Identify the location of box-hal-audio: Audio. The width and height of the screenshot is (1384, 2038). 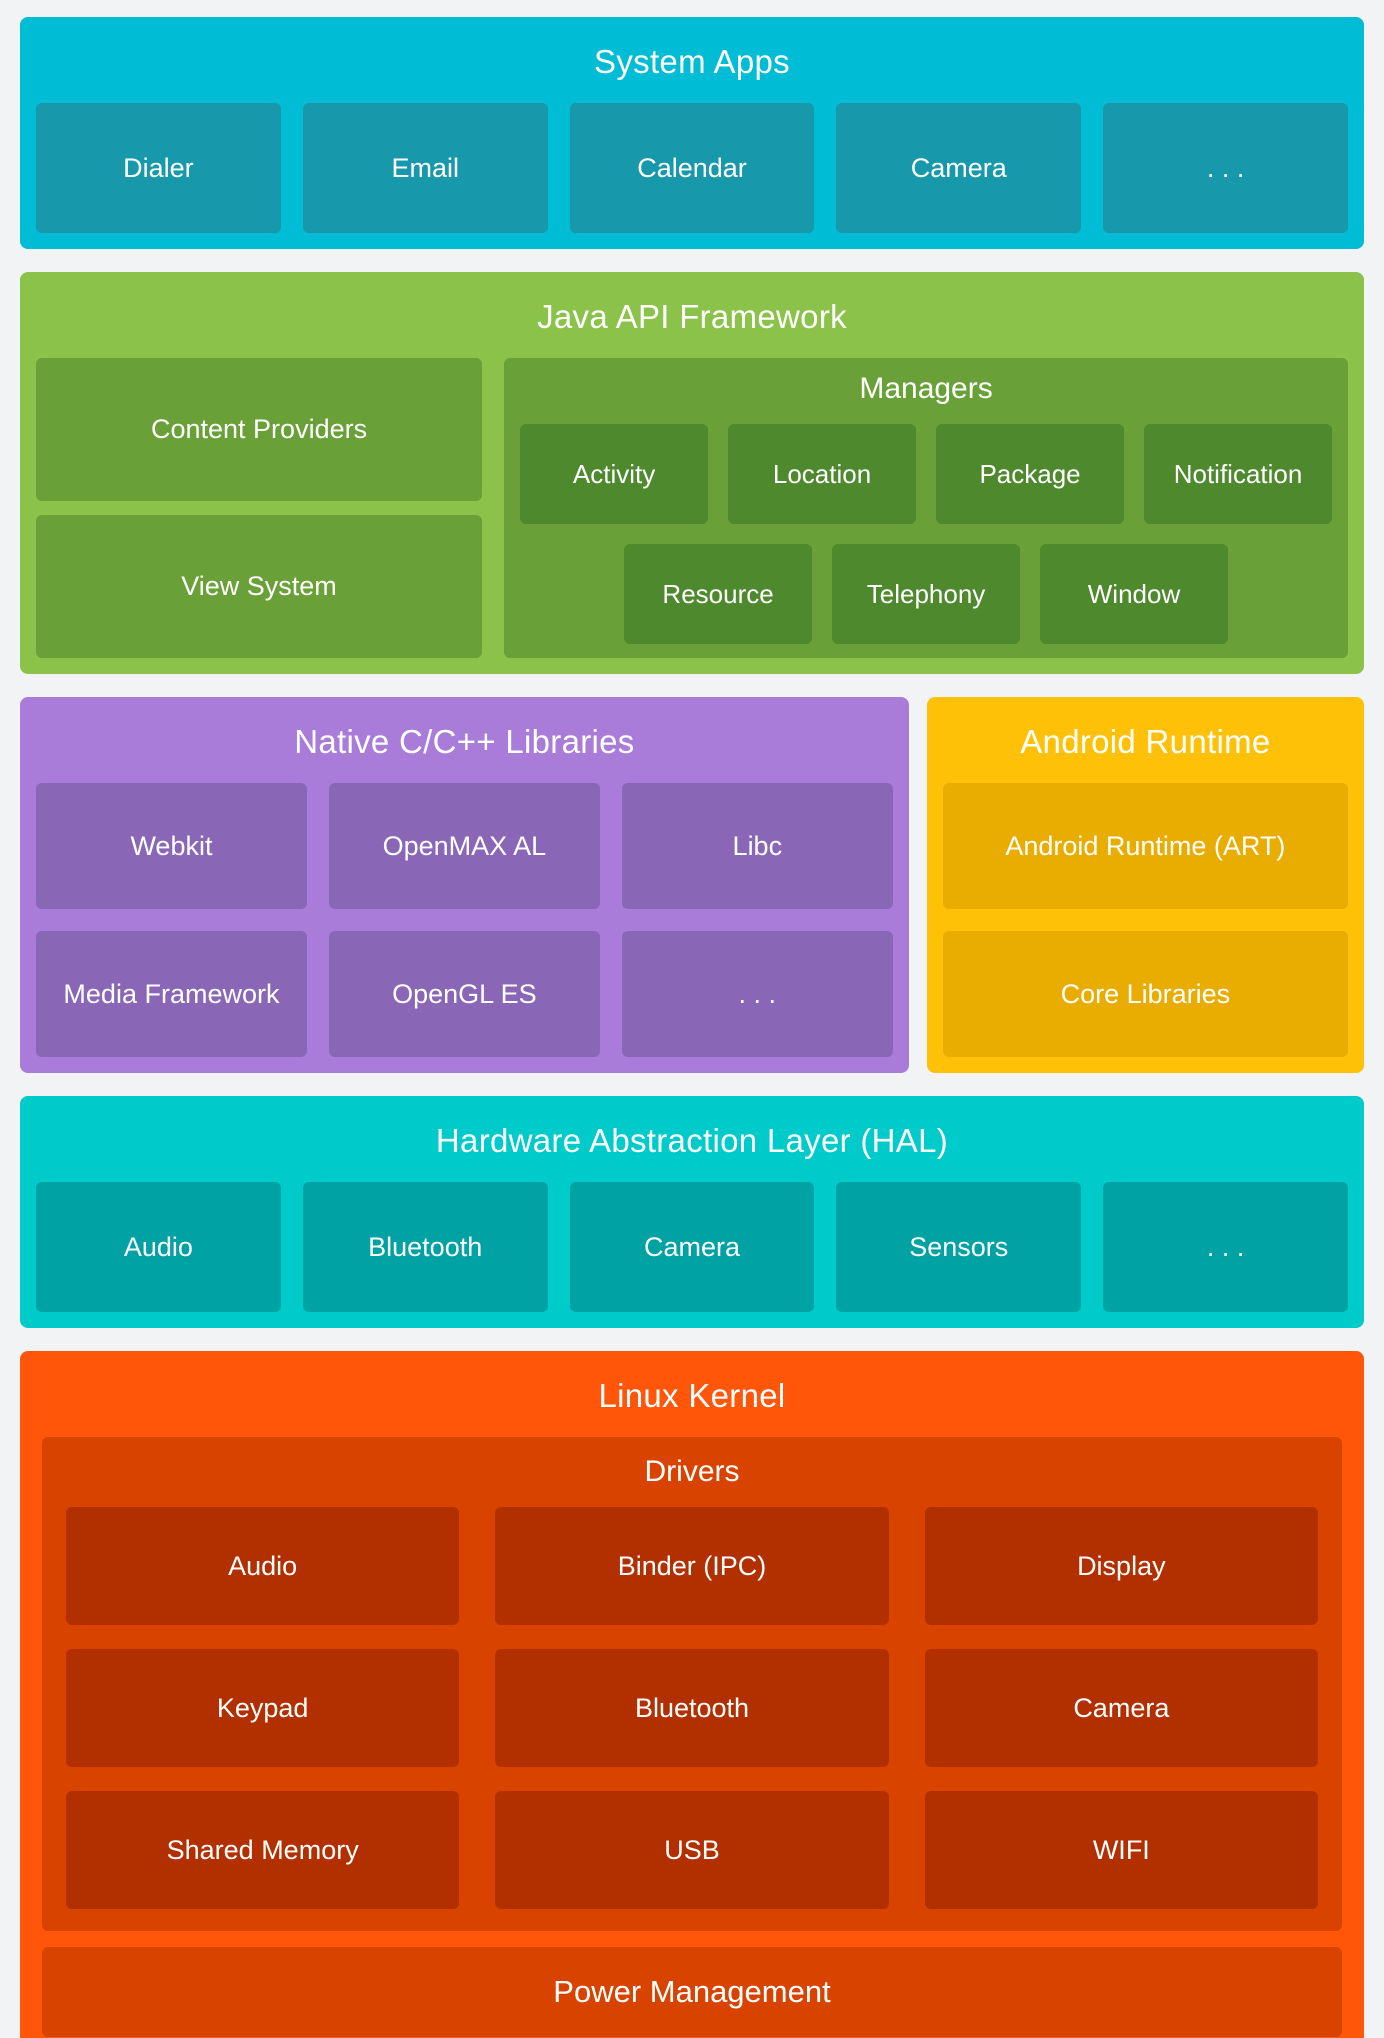
(158, 1247).